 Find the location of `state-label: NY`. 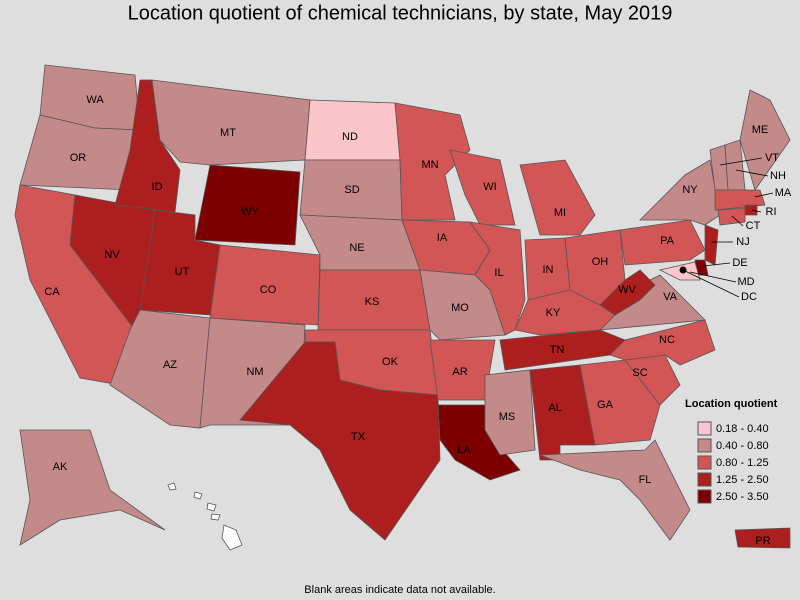

state-label: NY is located at coordinates (690, 190).